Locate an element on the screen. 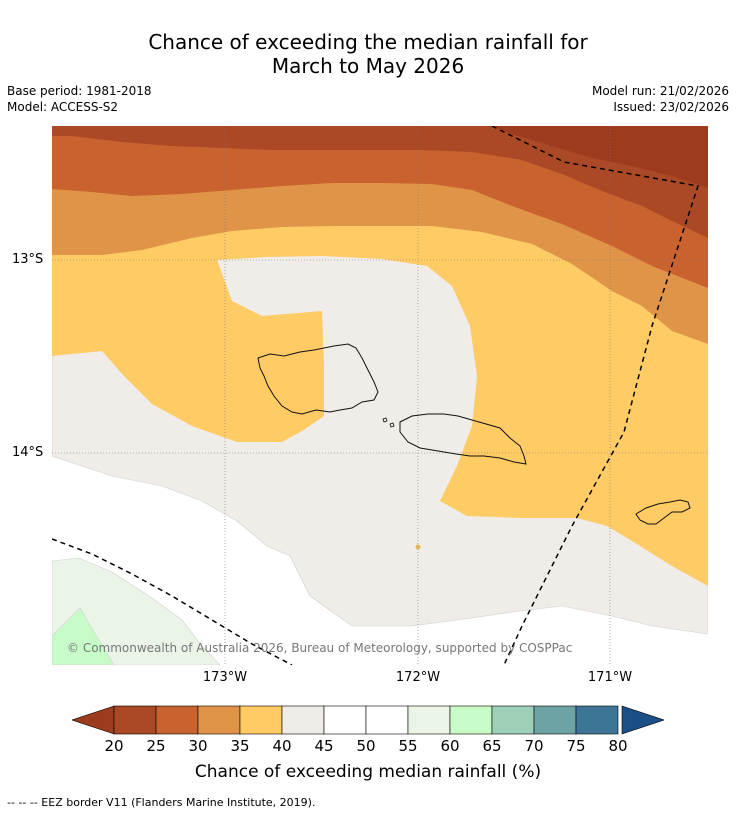 This screenshot has height=816, width=736. lon-label-172w: 172°W is located at coordinates (418, 677).